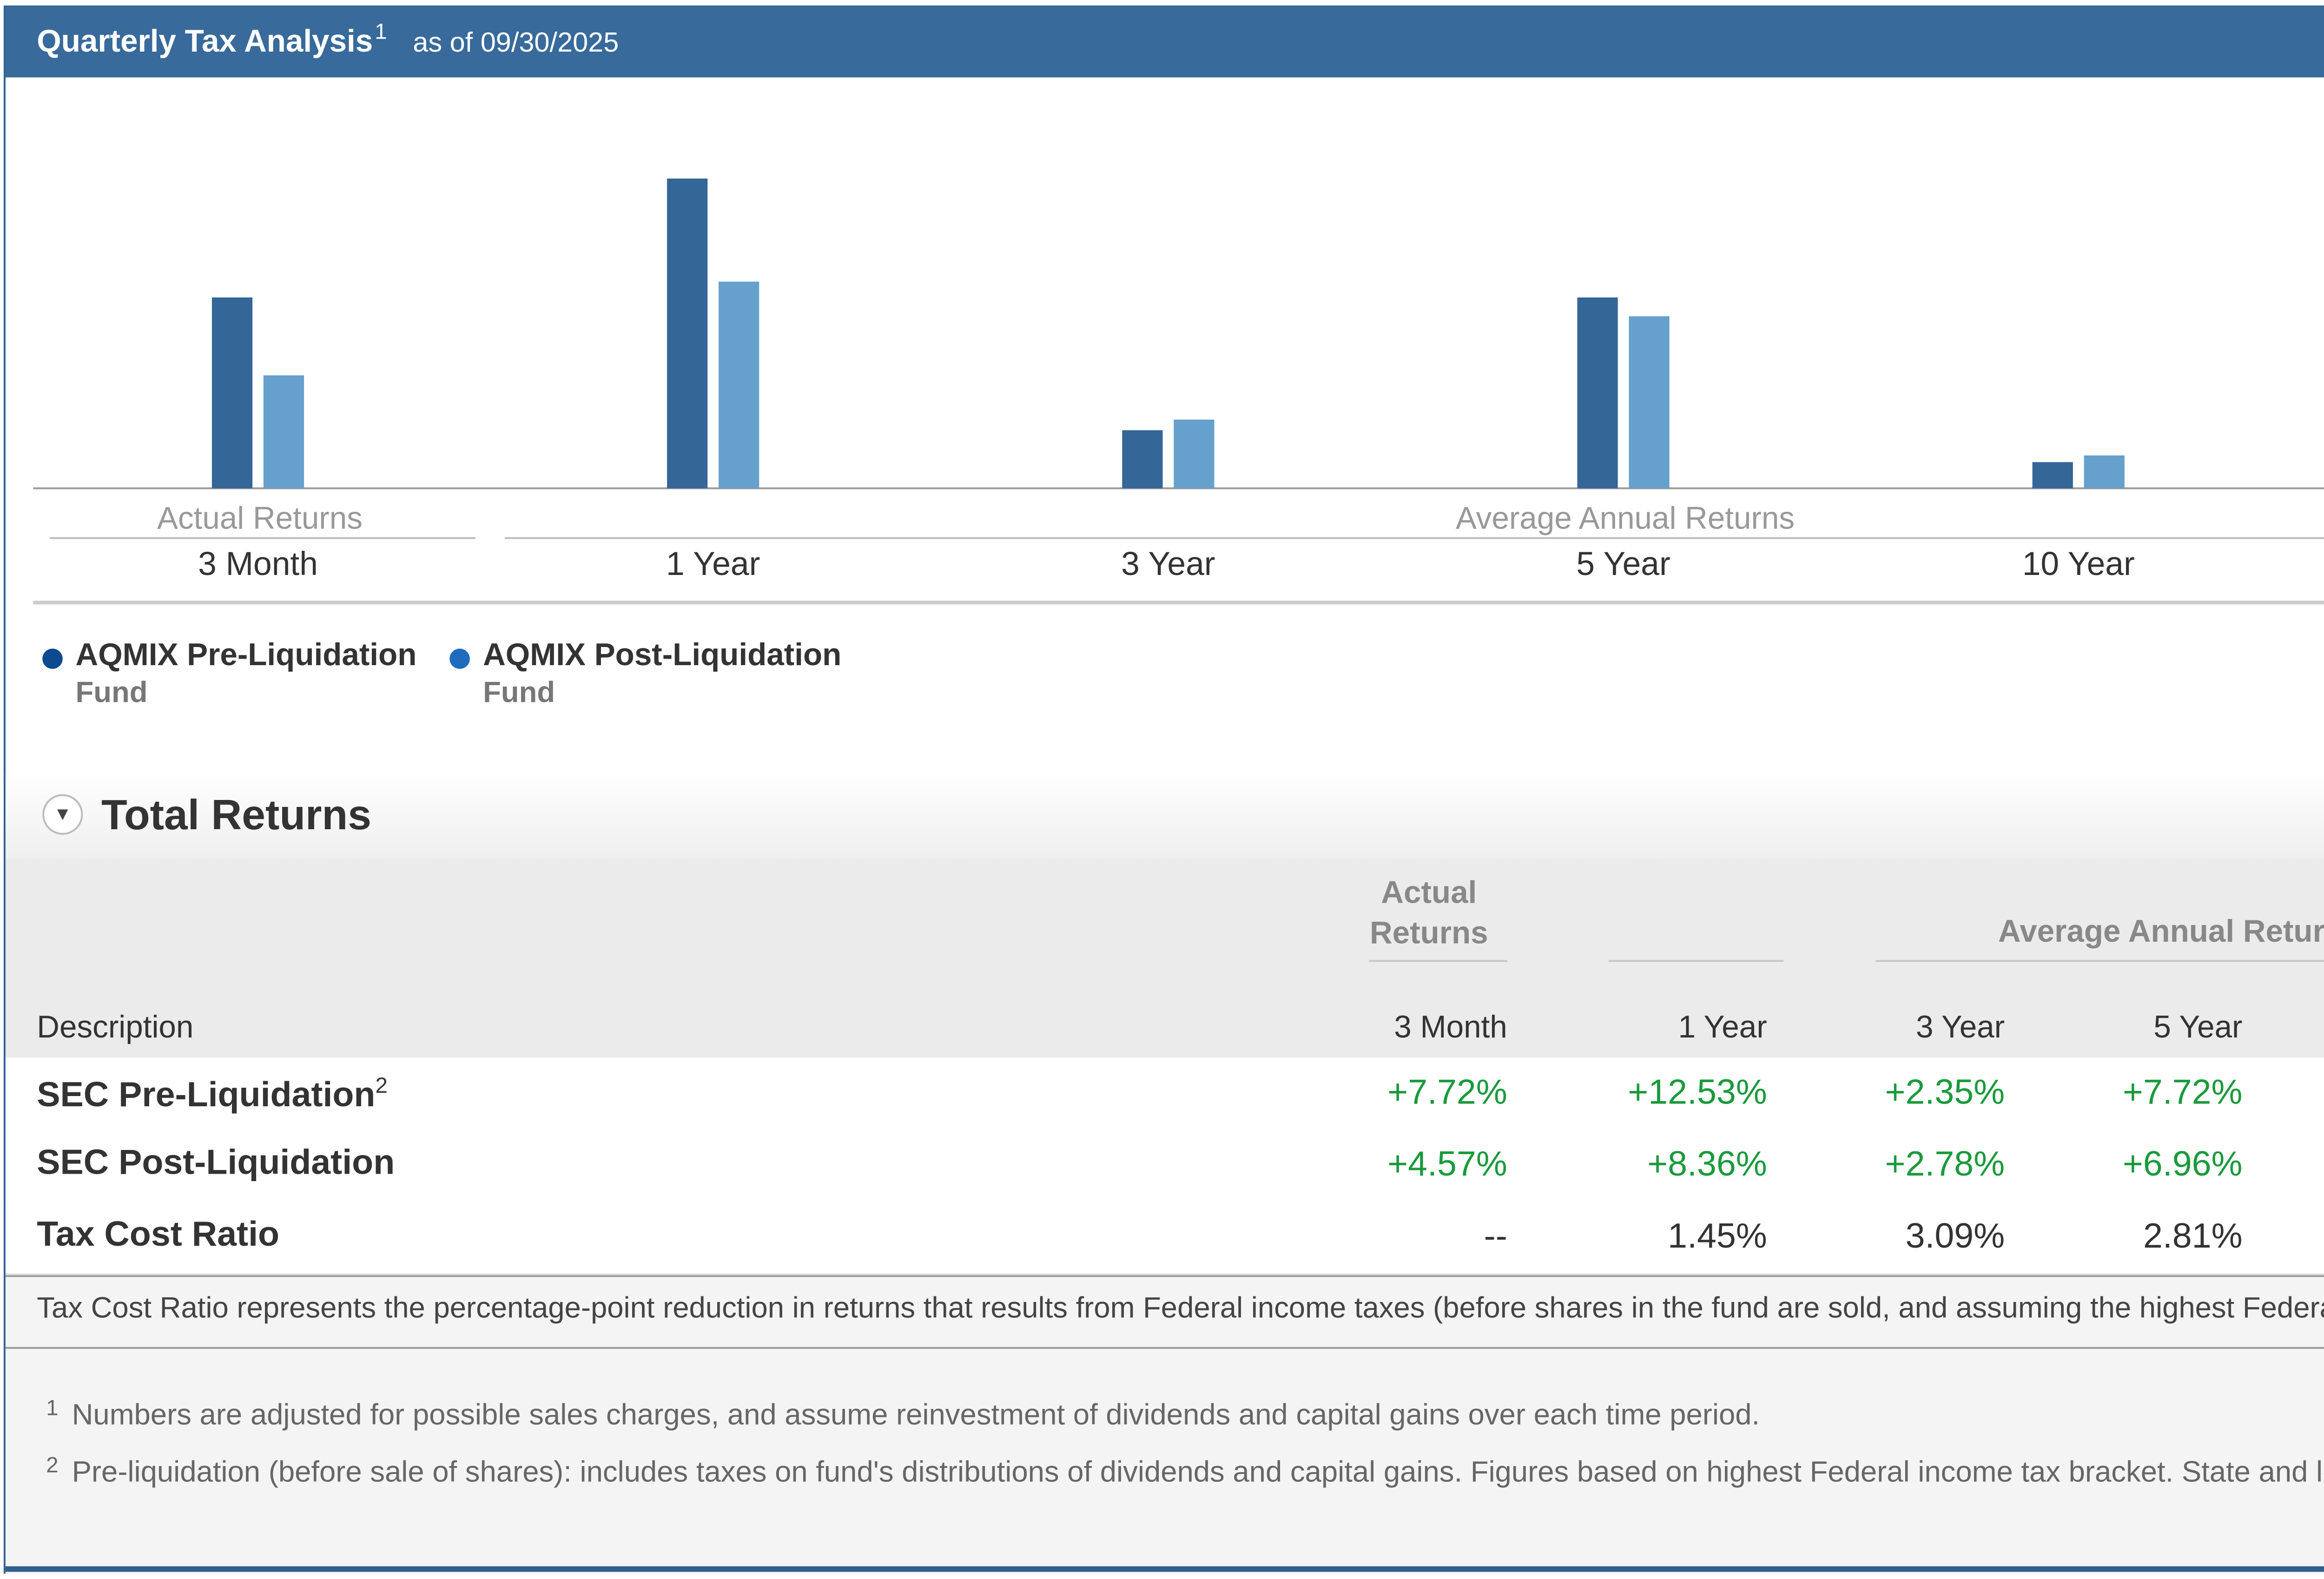 The width and height of the screenshot is (2324, 1579). I want to click on x-tick-label: 1 Year, so click(713, 563).